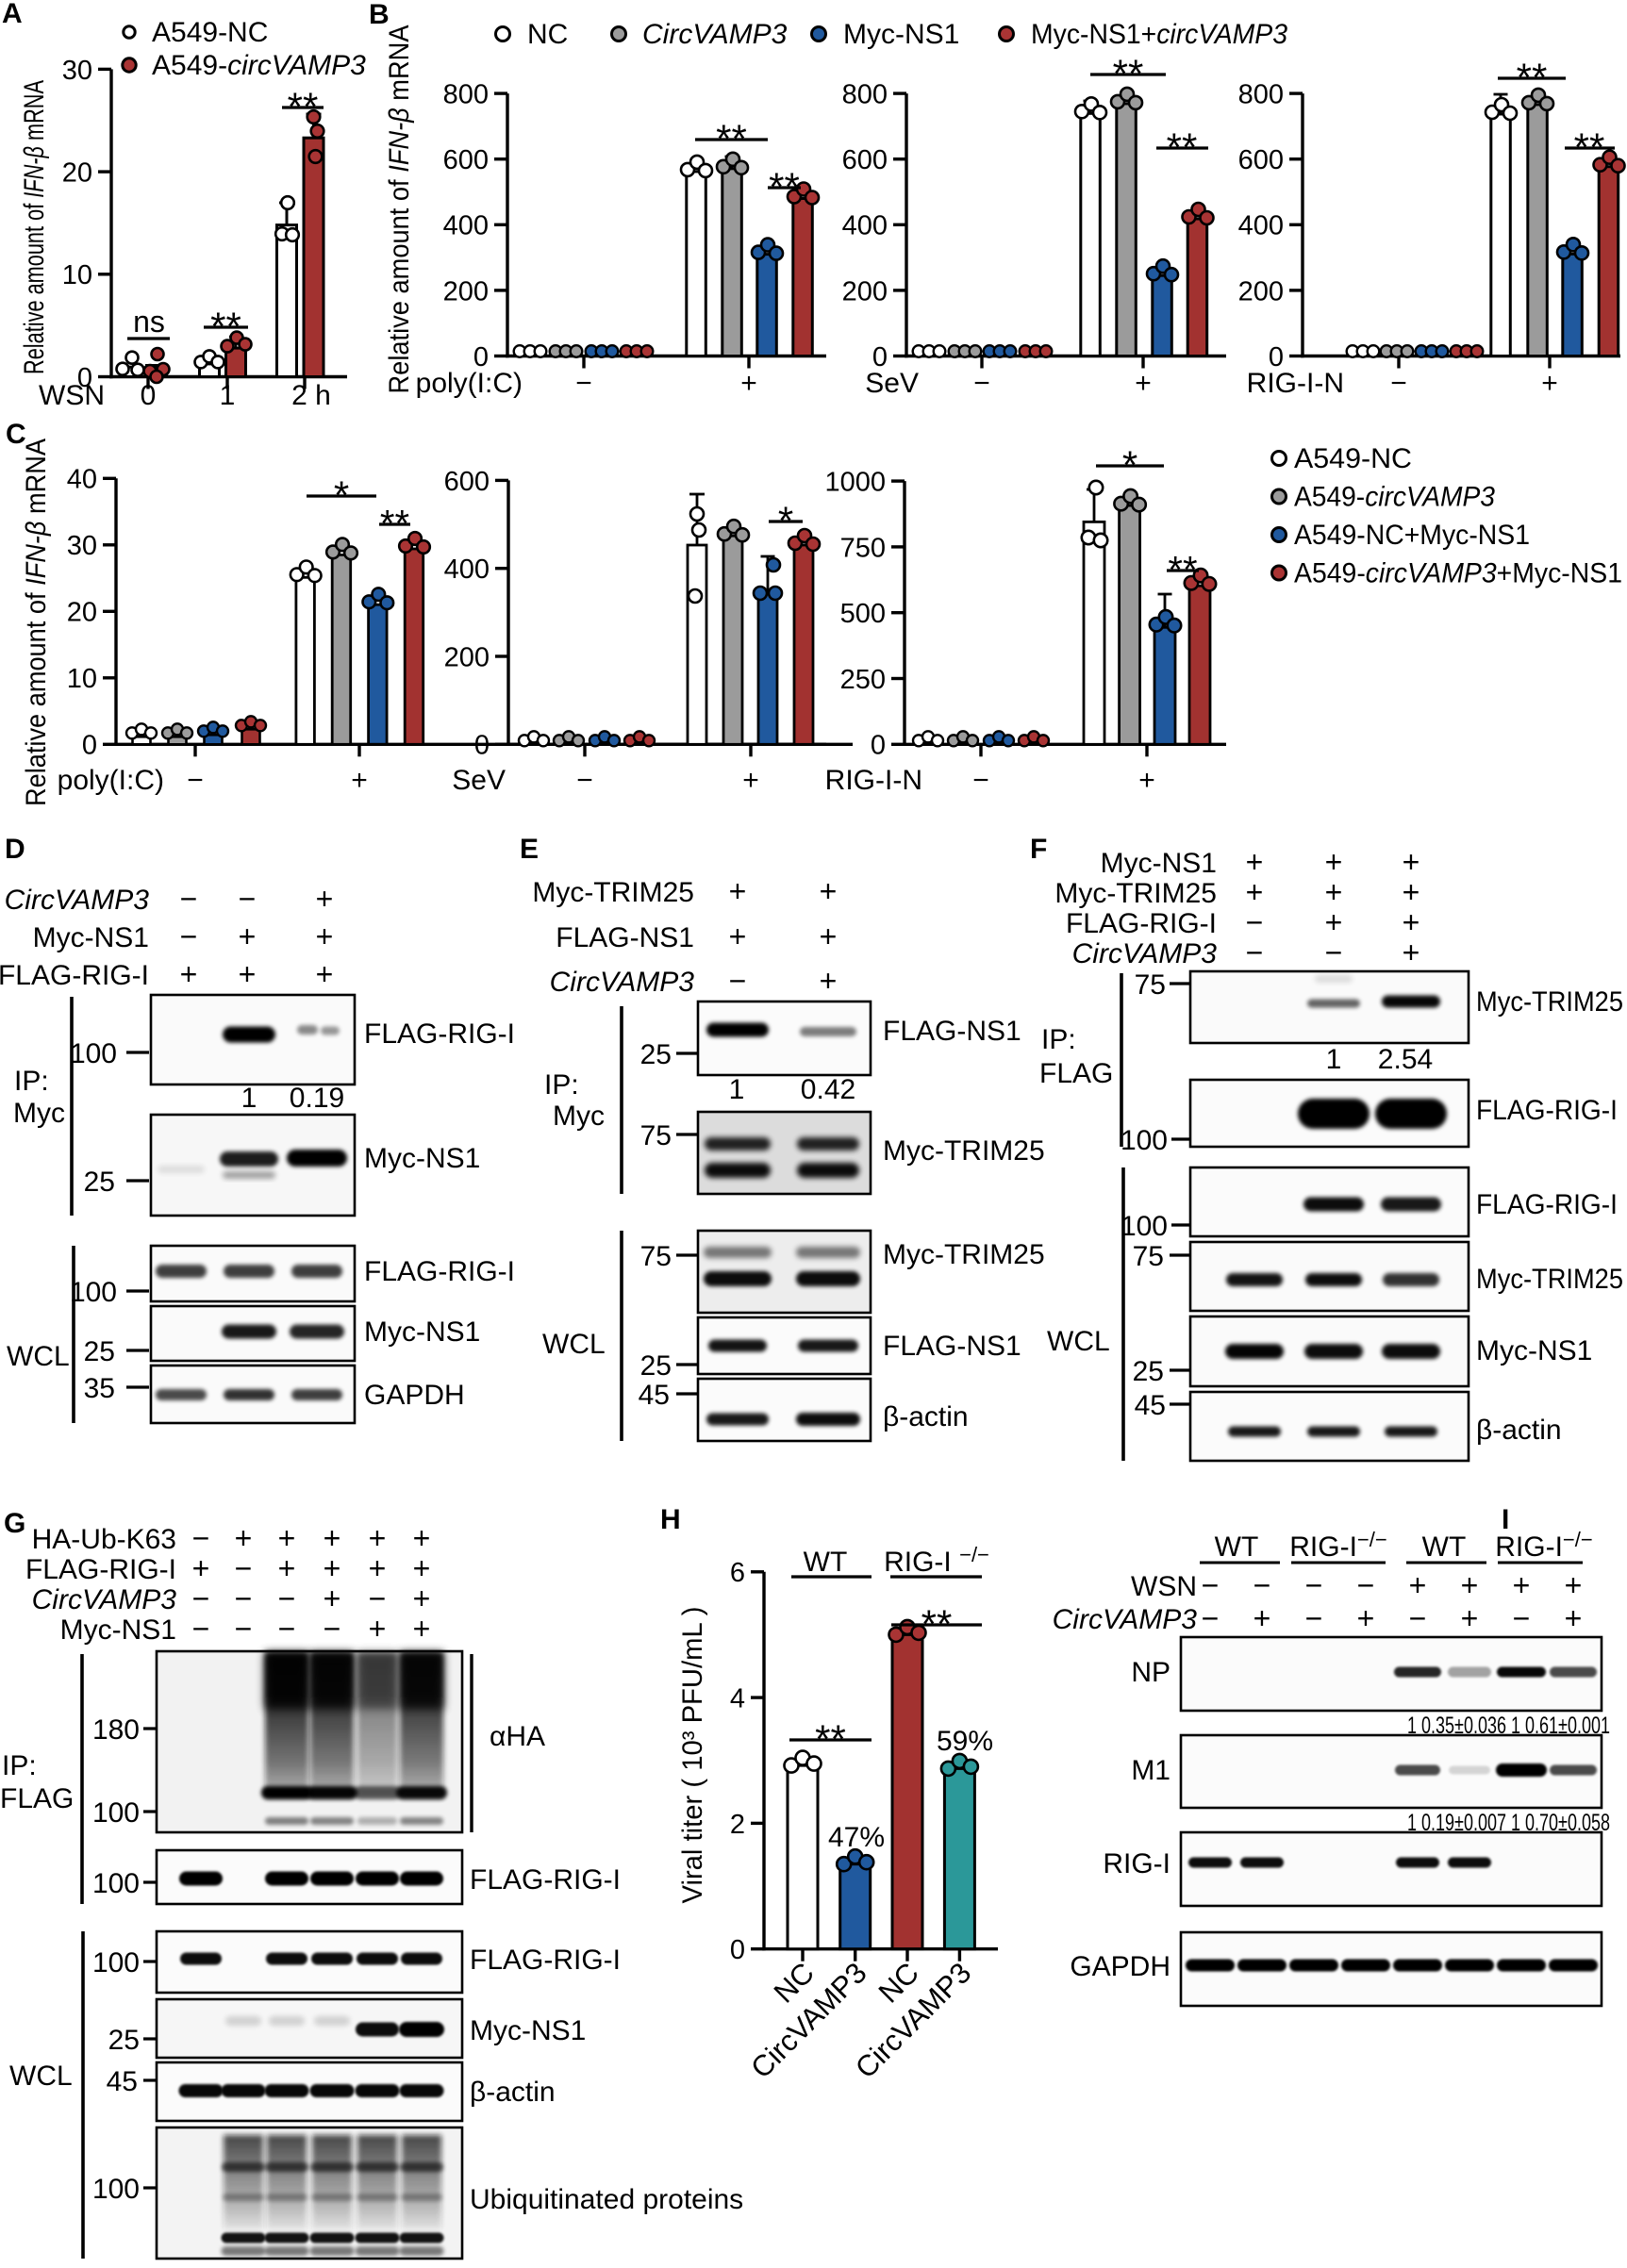 The height and width of the screenshot is (2268, 1627). I want to click on svg-text: NC, so click(547, 34).